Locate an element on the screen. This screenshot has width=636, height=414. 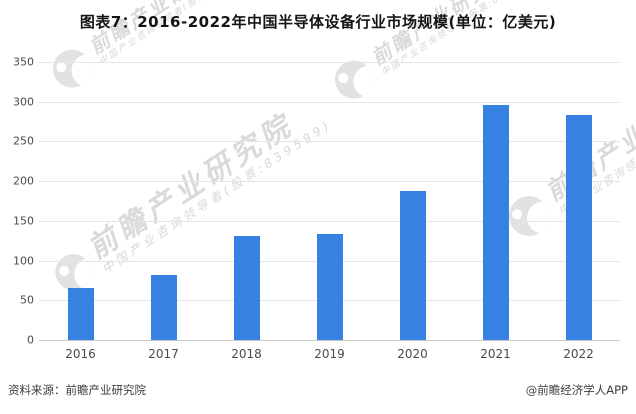
y-tick-label: 0 is located at coordinates (30, 340).